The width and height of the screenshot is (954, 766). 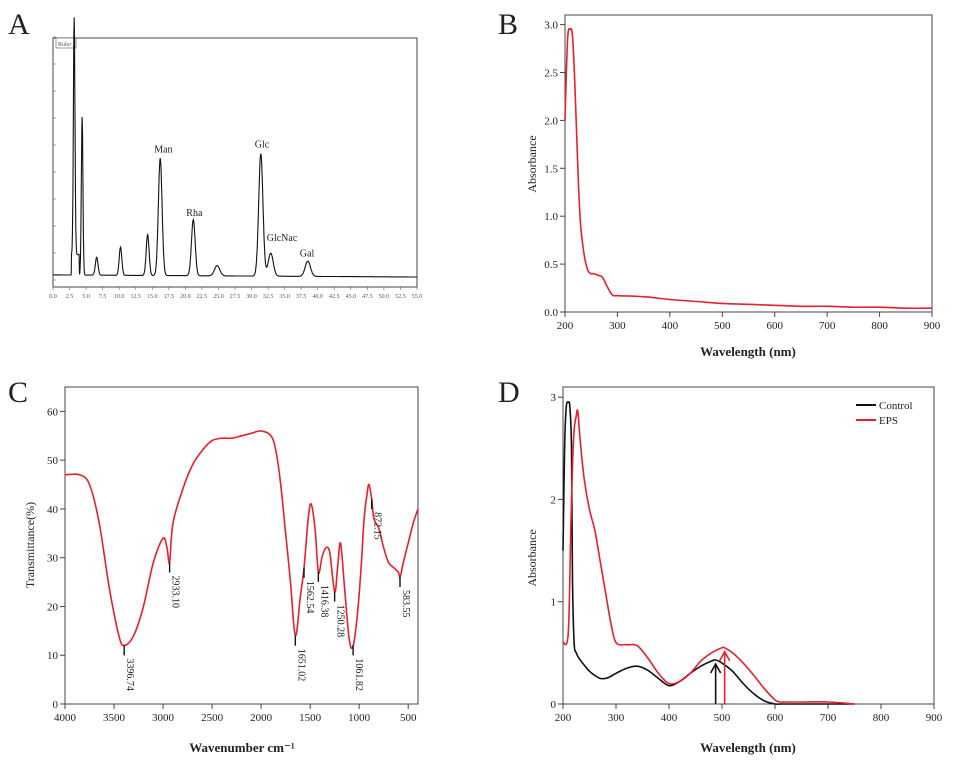 What do you see at coordinates (282, 238) in the screenshot?
I see `peak-label-glcnac: GlcNac` at bounding box center [282, 238].